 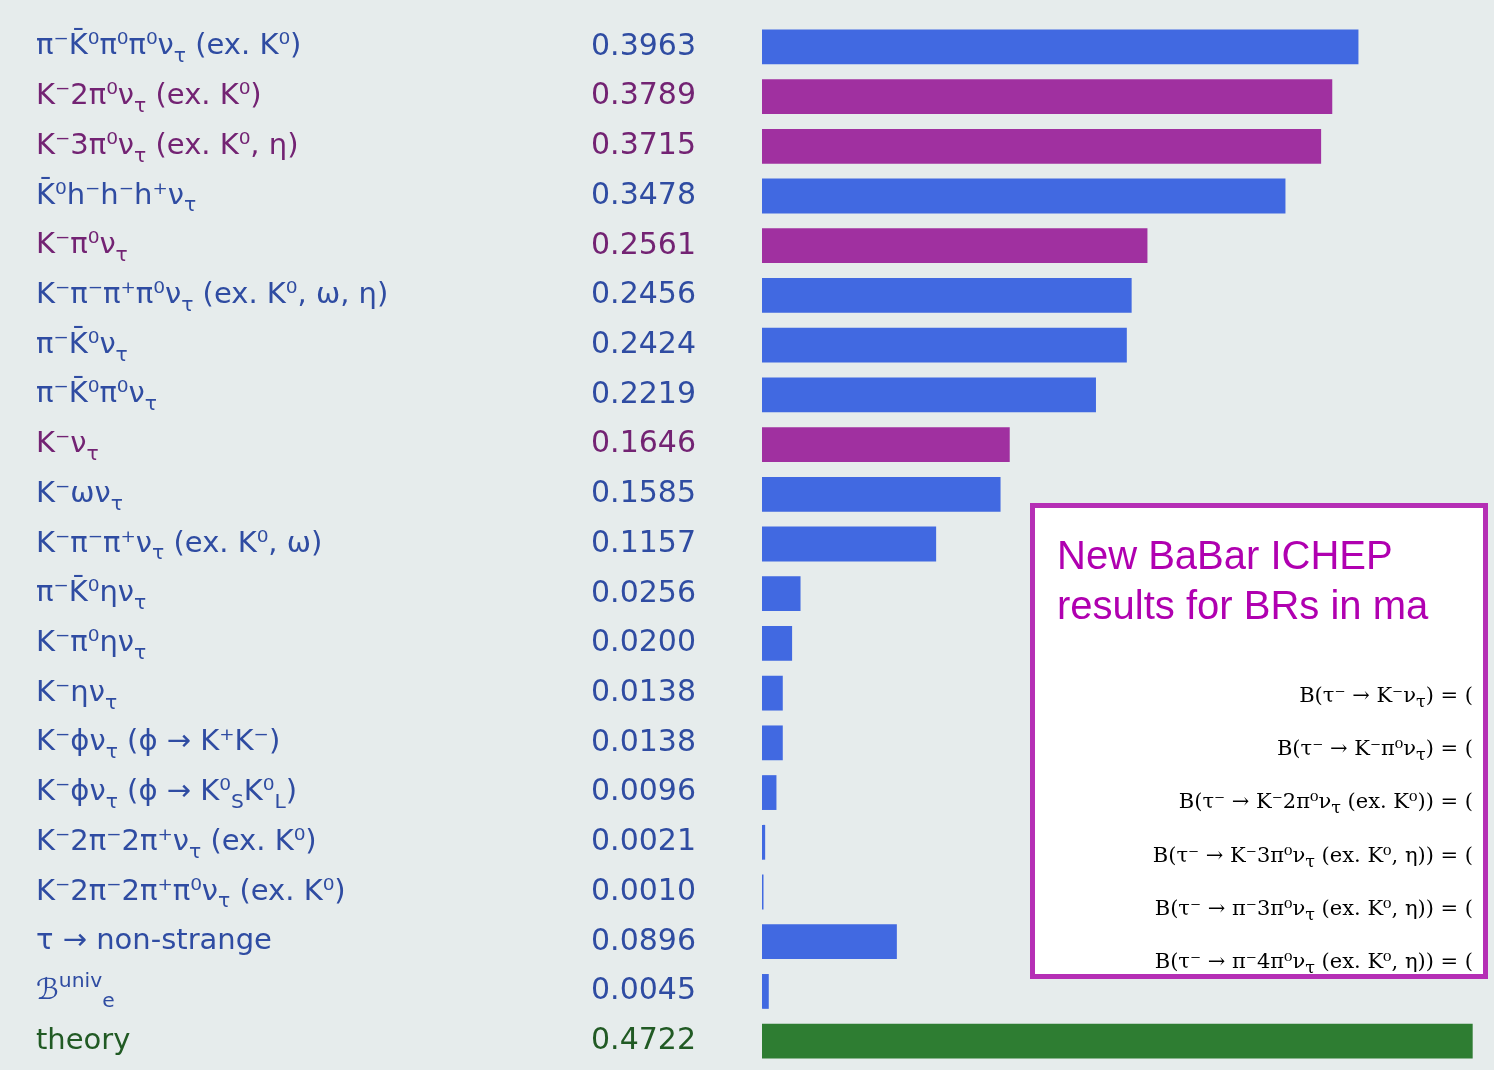 I want to click on data-label: 0.2456, so click(x=643, y=293).